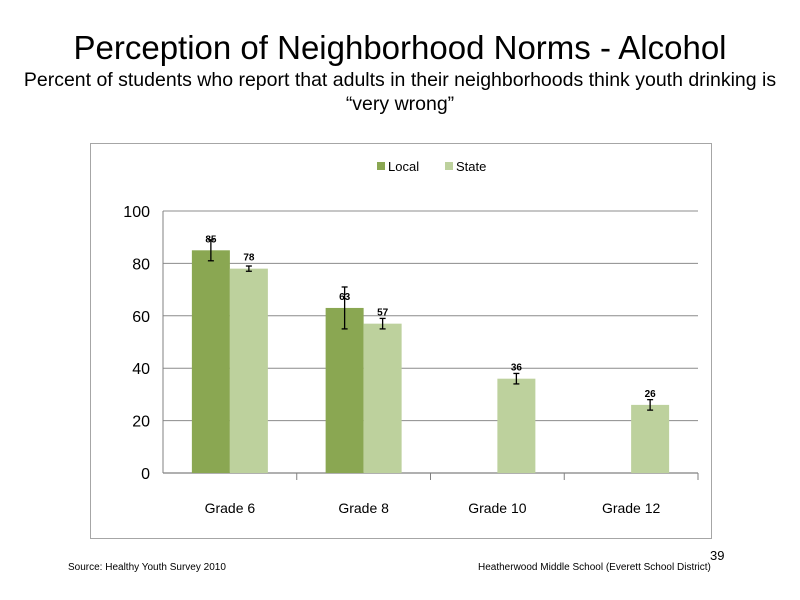 This screenshot has width=800, height=600. I want to click on legend-swatch-state, so click(449, 166).